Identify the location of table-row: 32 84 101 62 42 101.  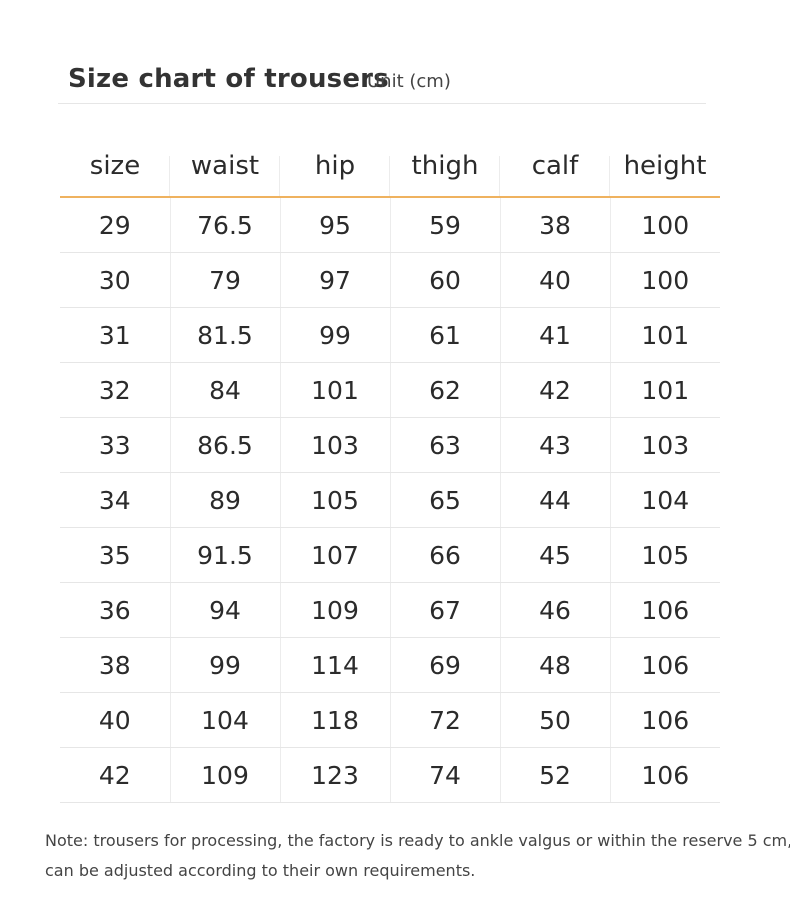
(390, 390).